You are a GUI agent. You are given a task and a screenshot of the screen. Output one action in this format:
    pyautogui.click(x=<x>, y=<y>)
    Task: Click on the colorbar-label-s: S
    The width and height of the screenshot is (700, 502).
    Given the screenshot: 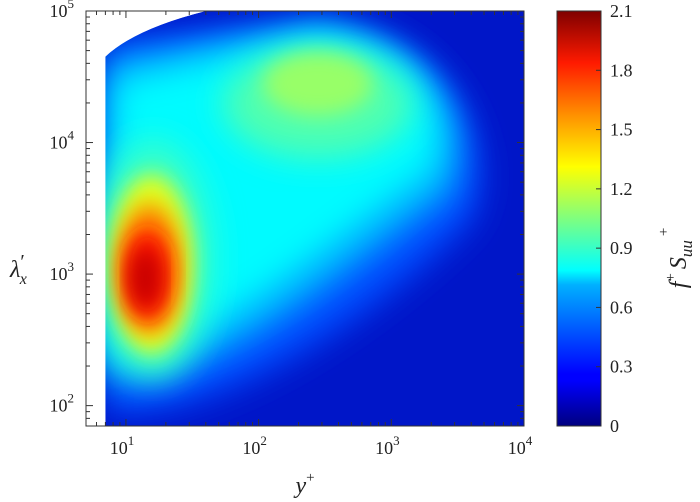 What is the action you would take?
    pyautogui.click(x=679, y=263)
    